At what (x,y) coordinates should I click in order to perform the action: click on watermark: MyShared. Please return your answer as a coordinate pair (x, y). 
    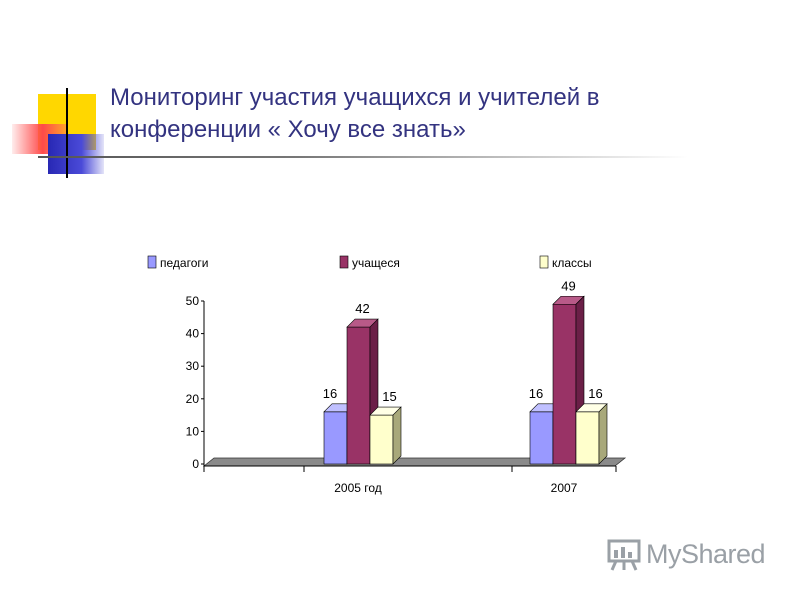
    Looking at the image, I should click on (686, 554).